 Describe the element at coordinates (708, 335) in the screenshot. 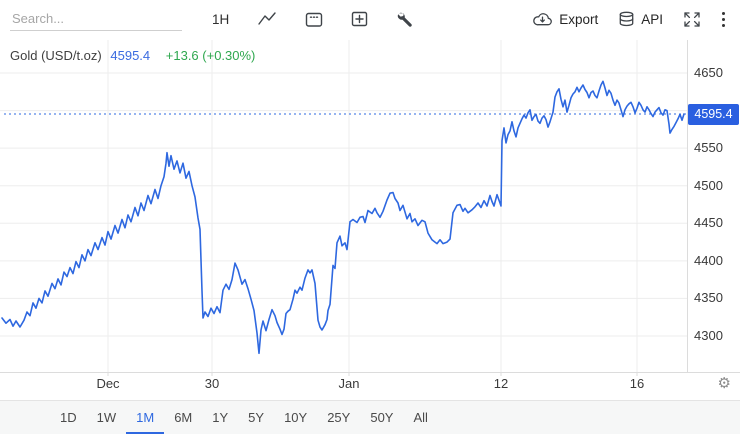

I see `y-axis-label: 4300` at that location.